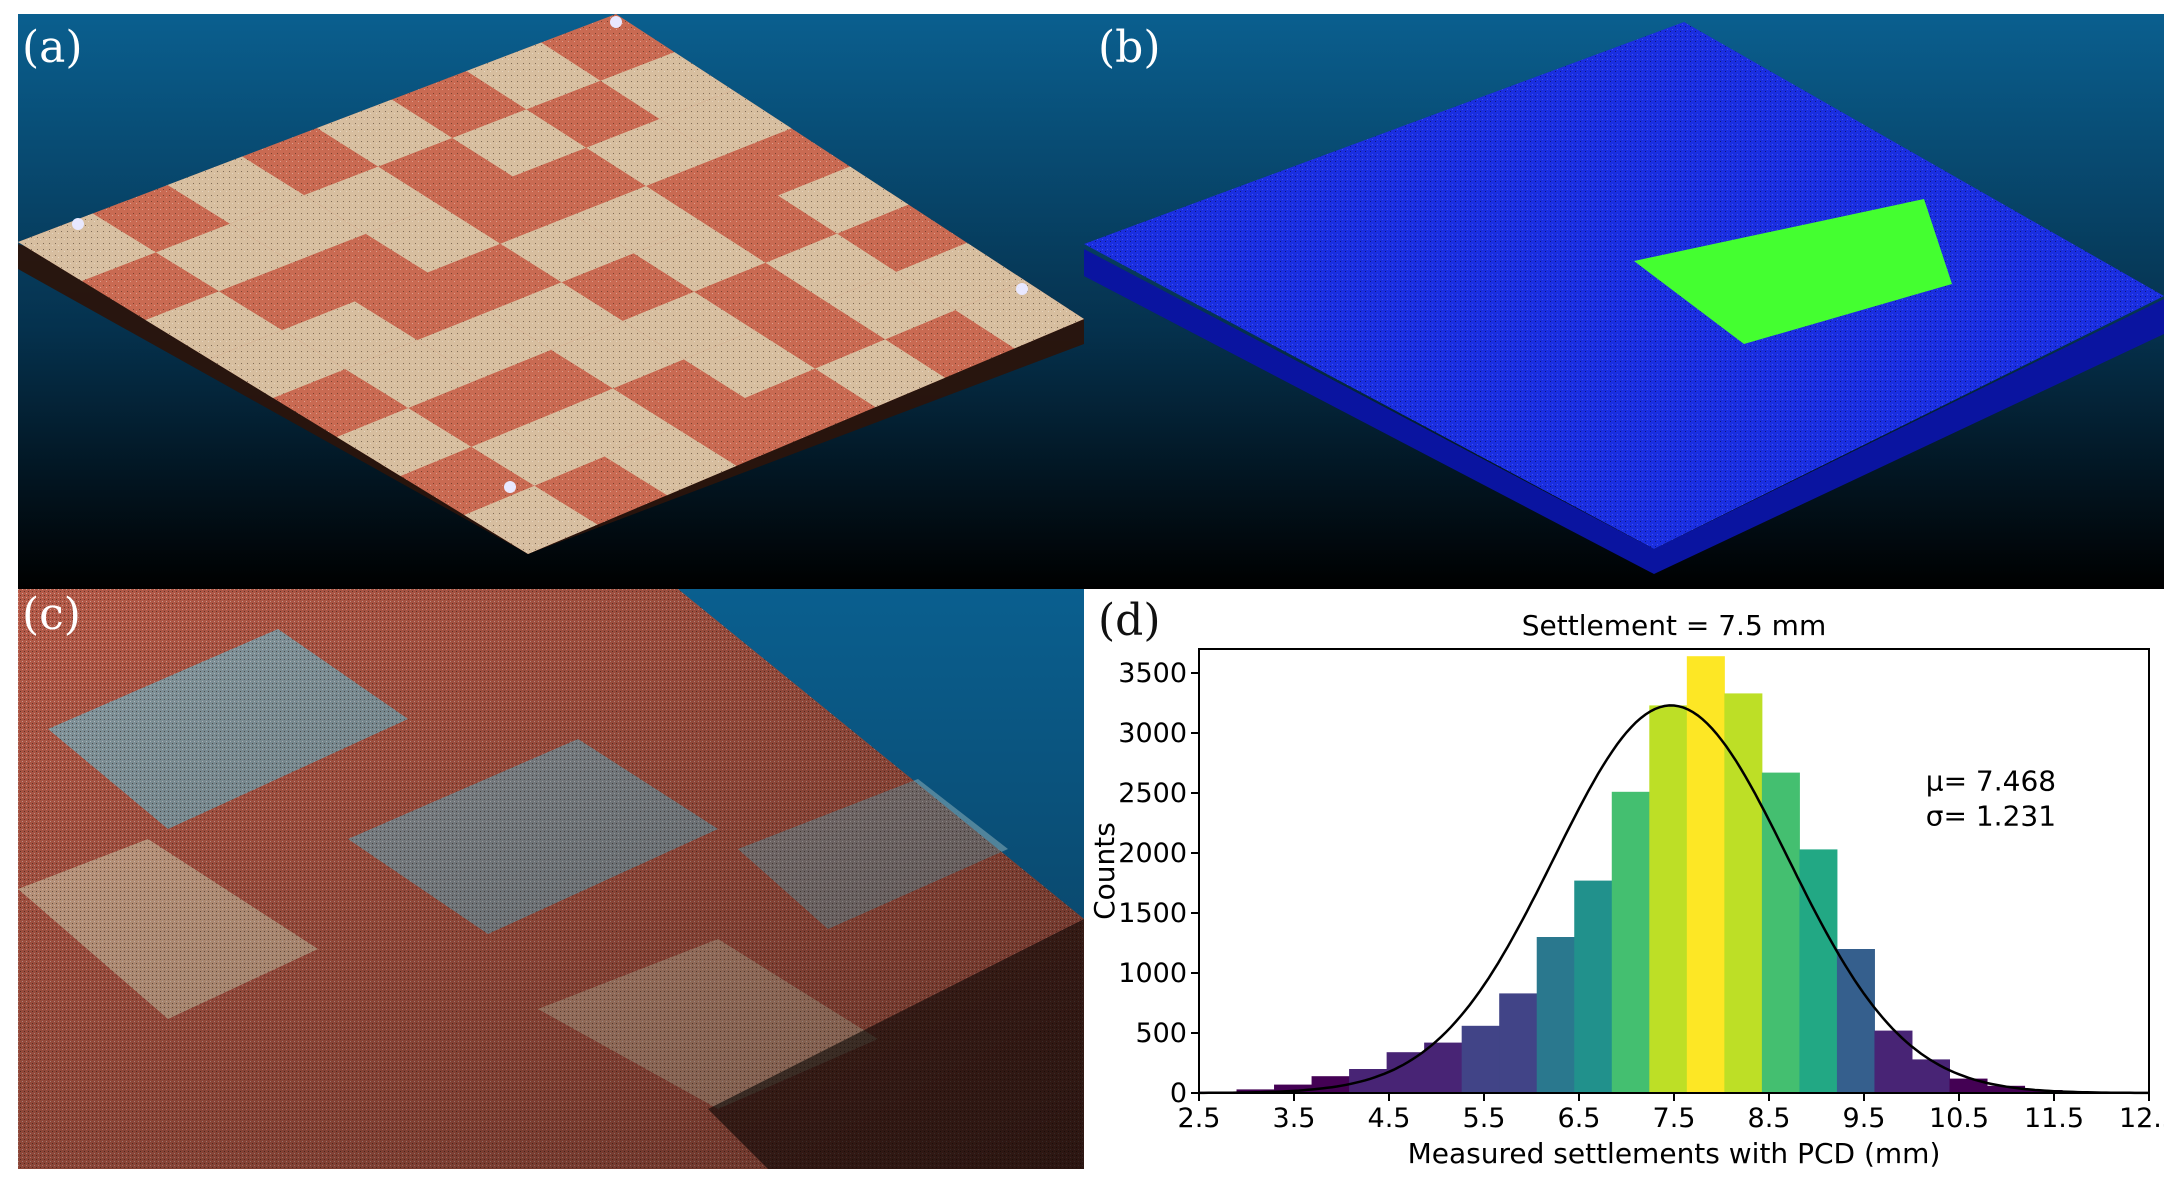 The width and height of the screenshot is (2164, 1186). What do you see at coordinates (1484, 1118) in the screenshot?
I see `x-tick-label: 5.5` at bounding box center [1484, 1118].